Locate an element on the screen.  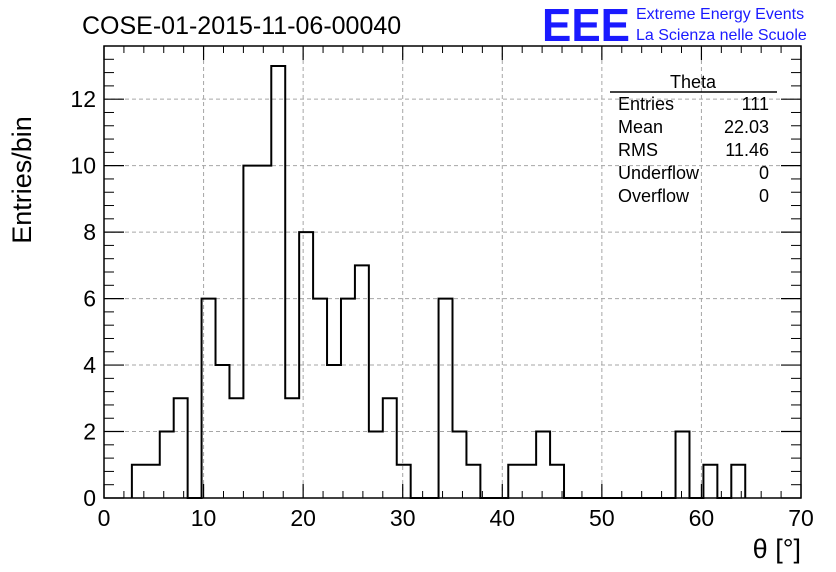
y-tick-label: 10 is located at coordinates (83, 166).